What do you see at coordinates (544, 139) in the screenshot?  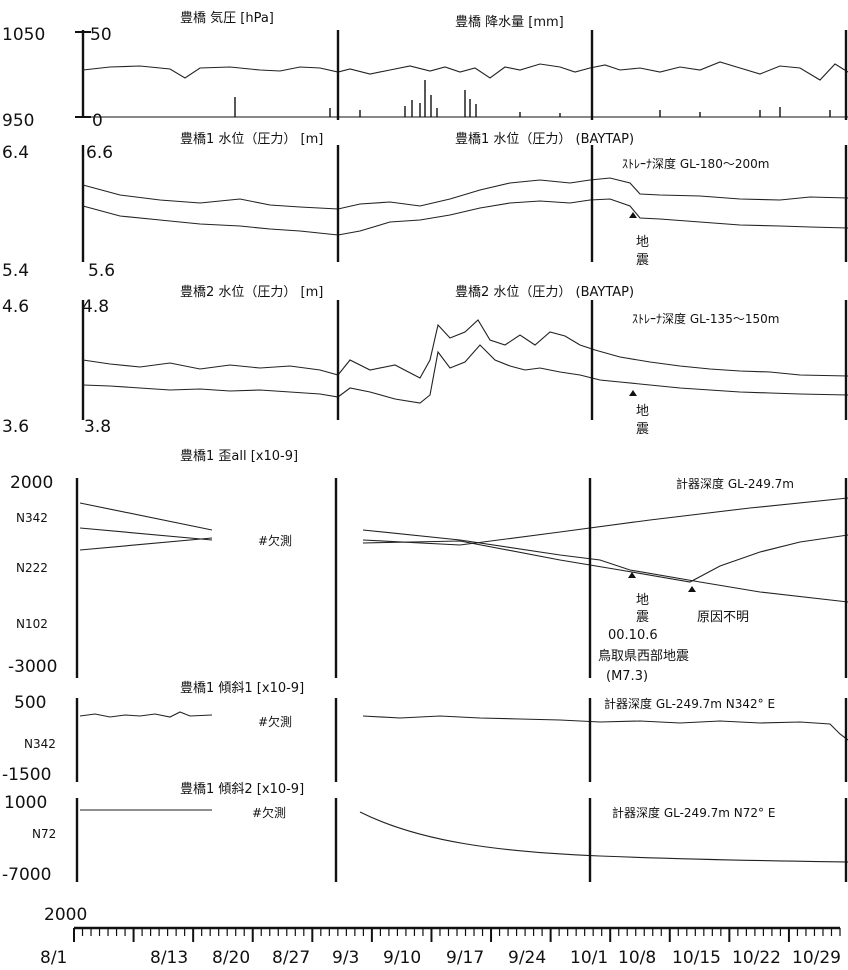 I see `p2-title-right: 豊橋1 水位（圧力） (BAYTAP)` at bounding box center [544, 139].